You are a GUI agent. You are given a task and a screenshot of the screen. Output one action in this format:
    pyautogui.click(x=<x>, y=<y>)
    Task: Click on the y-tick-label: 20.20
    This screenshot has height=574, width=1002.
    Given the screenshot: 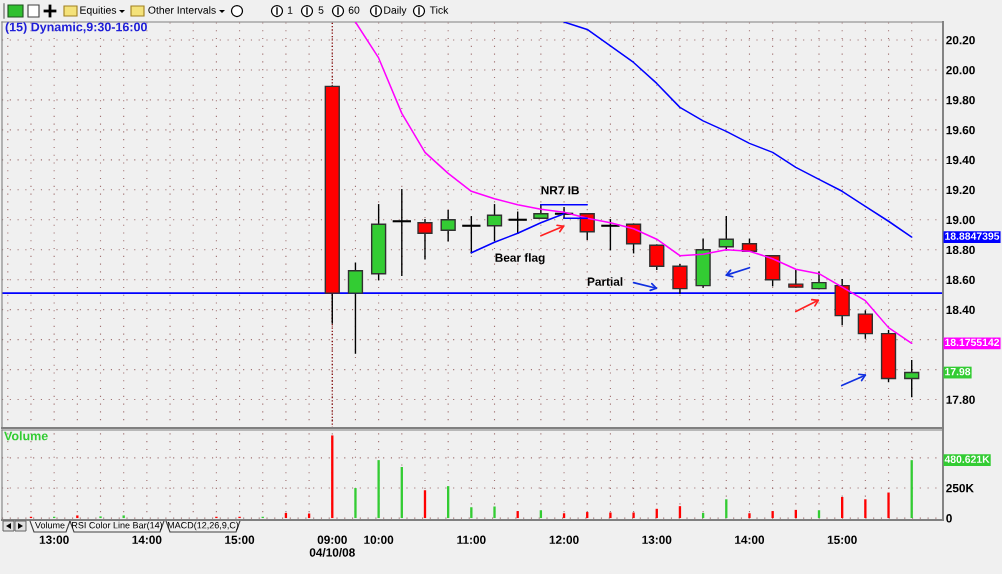 What is the action you would take?
    pyautogui.click(x=960, y=40)
    